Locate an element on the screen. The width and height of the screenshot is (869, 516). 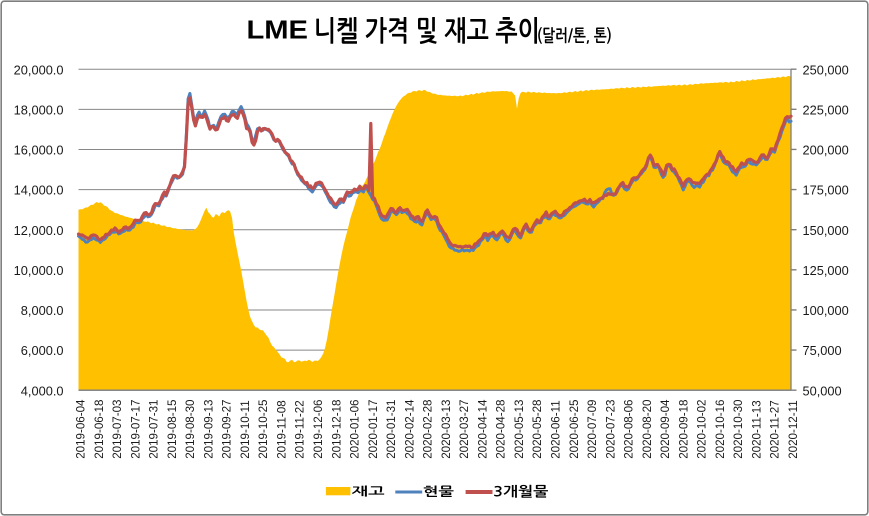
svg-text: 2020-01-31 is located at coordinates (391, 428).